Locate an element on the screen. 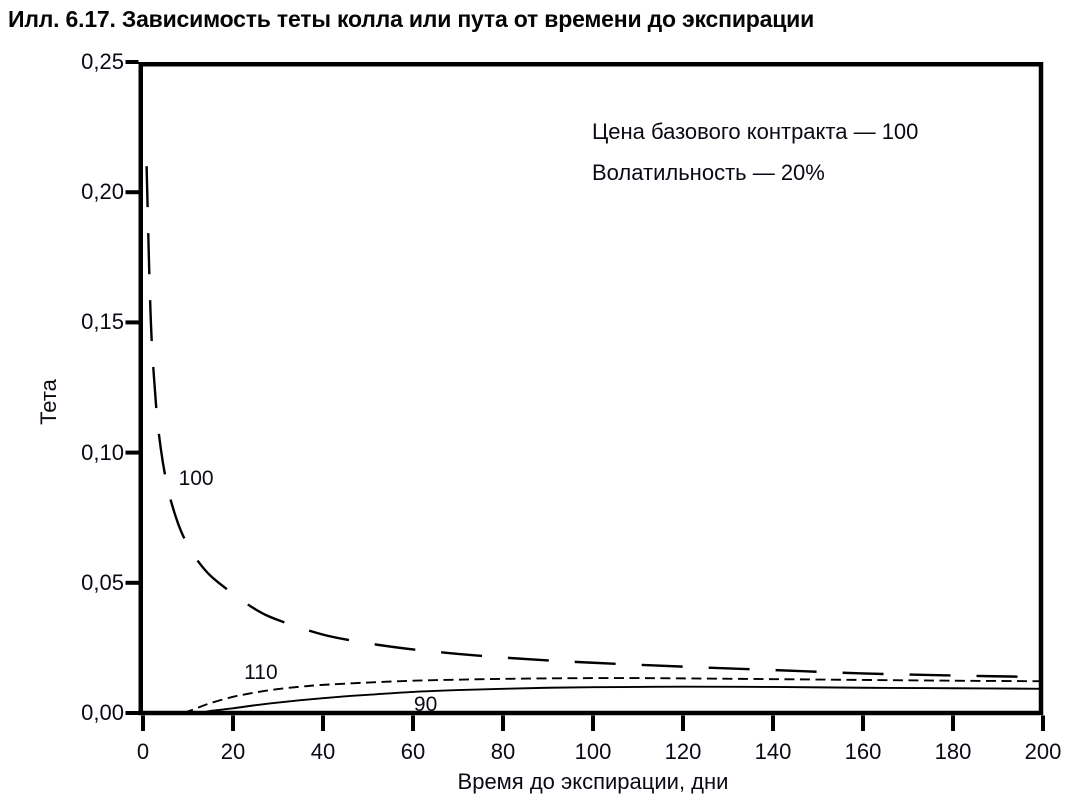  curve-label-strike-110: 110 is located at coordinates (261, 672).